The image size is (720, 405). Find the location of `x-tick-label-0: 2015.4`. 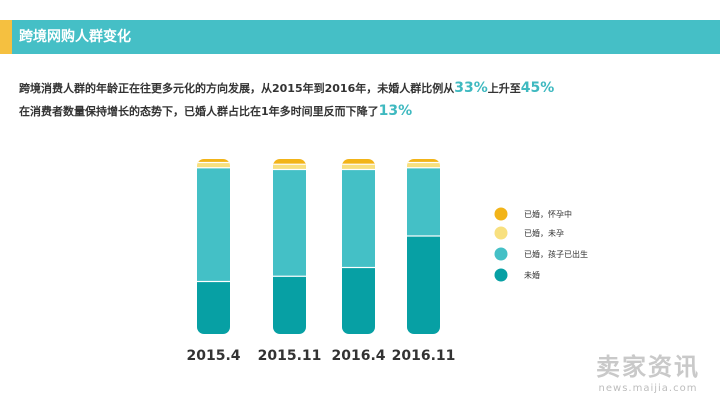

x-tick-label-0: 2015.4 is located at coordinates (213, 356).